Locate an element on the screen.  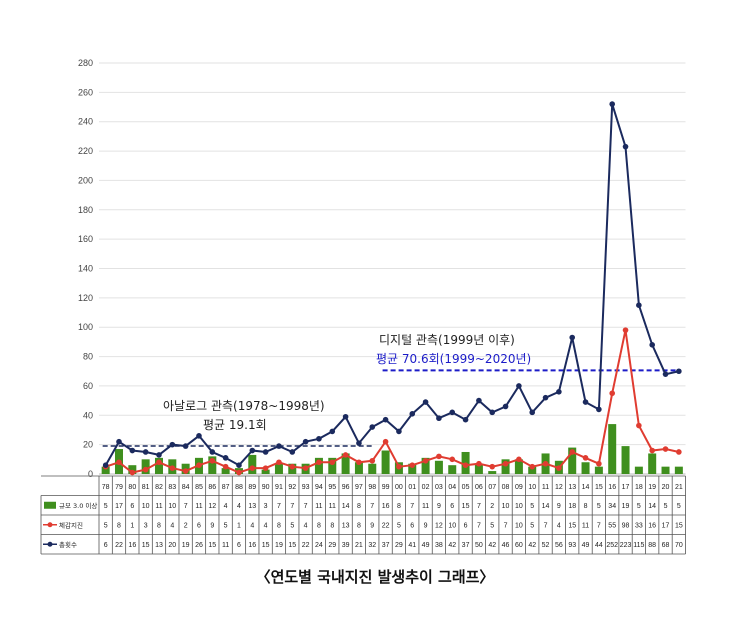
table-cell: 1 is located at coordinates (239, 525).